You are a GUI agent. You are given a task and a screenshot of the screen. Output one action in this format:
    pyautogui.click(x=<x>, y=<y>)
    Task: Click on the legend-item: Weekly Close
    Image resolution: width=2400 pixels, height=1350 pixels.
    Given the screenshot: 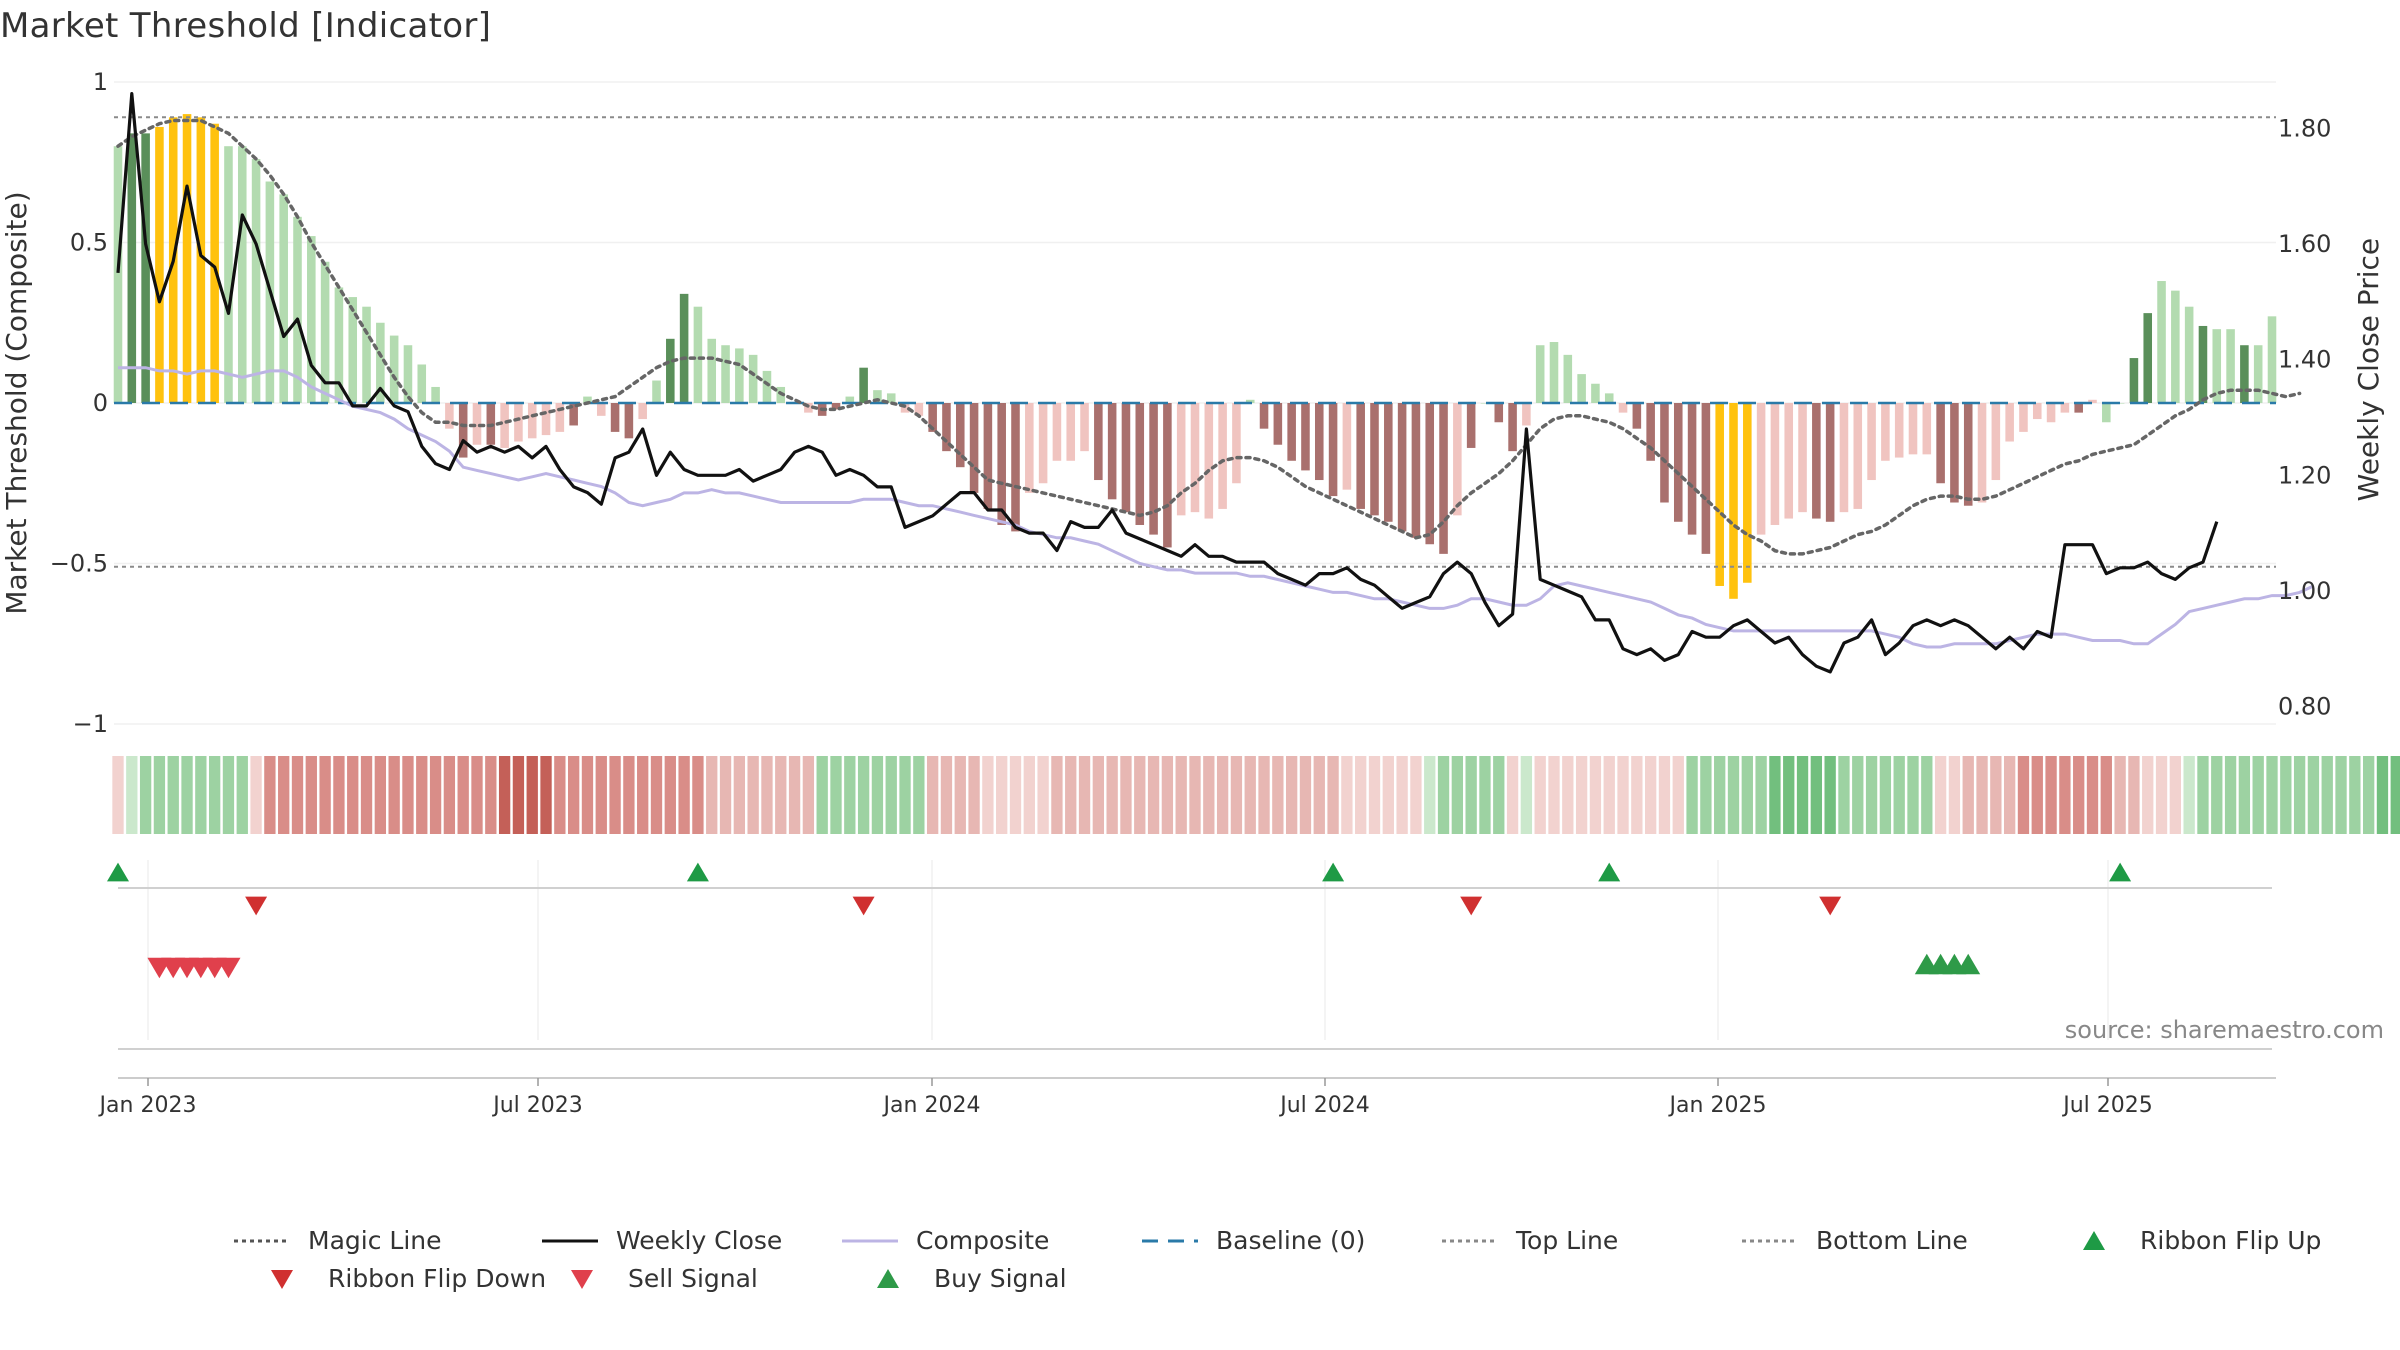 What is the action you would take?
    pyautogui.click(x=661, y=1240)
    